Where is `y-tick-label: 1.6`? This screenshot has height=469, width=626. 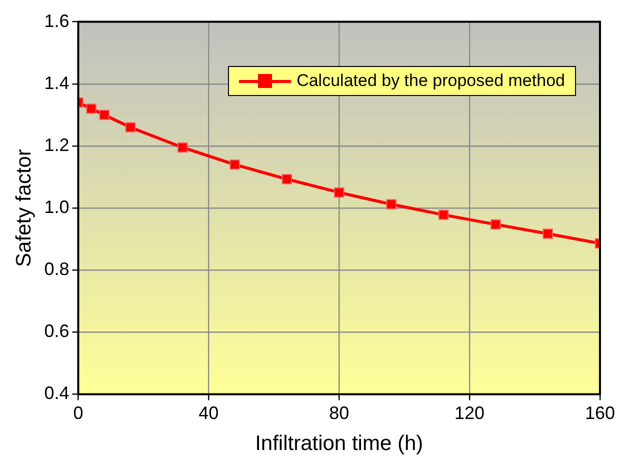
y-tick-label: 1.6 is located at coordinates (57, 20).